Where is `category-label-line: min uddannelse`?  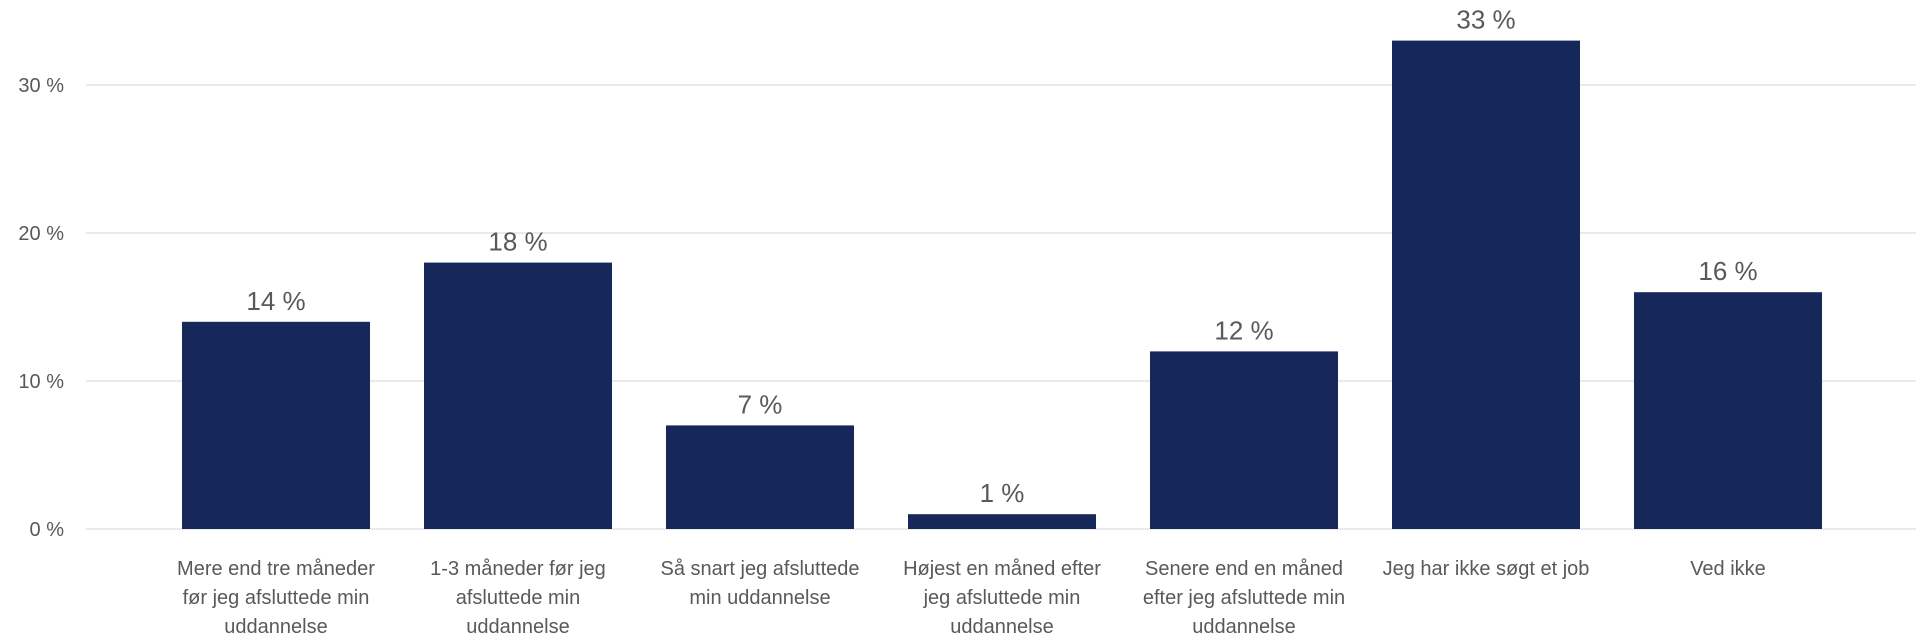
category-label-line: min uddannelse is located at coordinates (759, 598).